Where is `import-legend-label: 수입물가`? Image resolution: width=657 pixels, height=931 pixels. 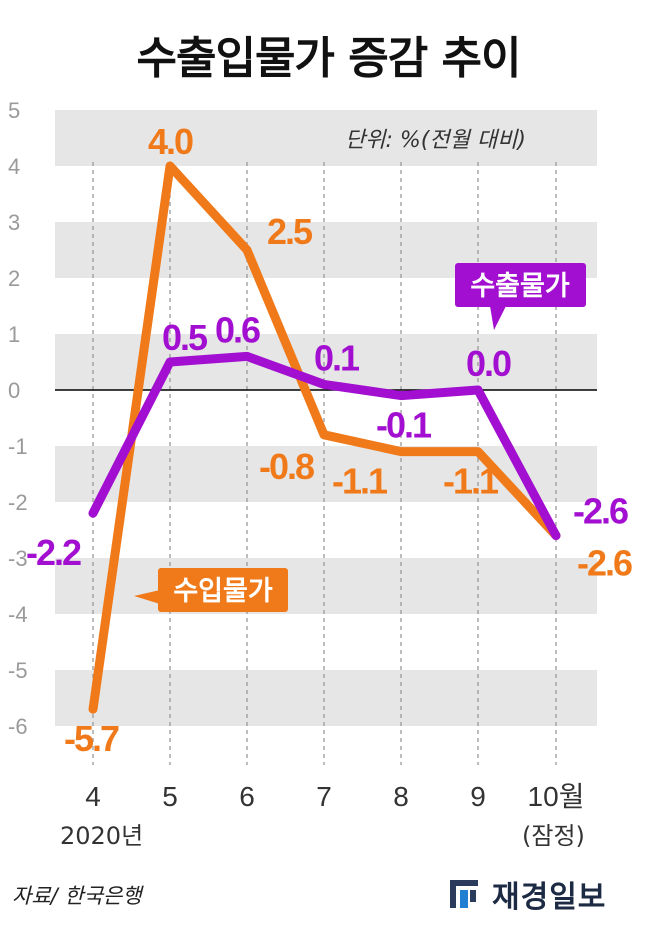 import-legend-label: 수입물가 is located at coordinates (223, 591).